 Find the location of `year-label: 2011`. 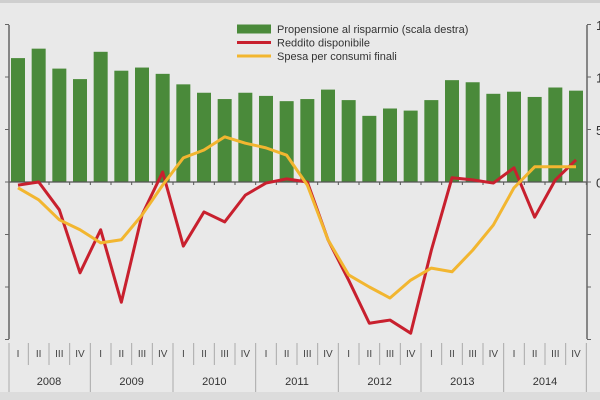

year-label: 2011 is located at coordinates (297, 382).